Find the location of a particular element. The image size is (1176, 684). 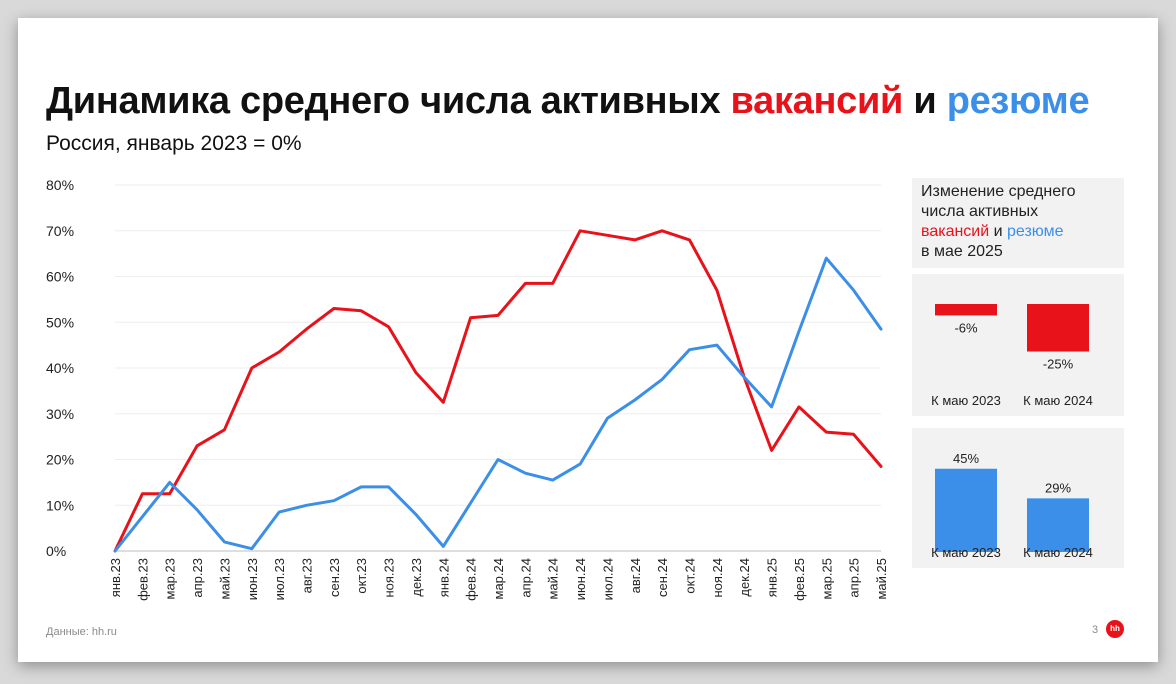

x-tick-label: мар.23 is located at coordinates (170, 578).